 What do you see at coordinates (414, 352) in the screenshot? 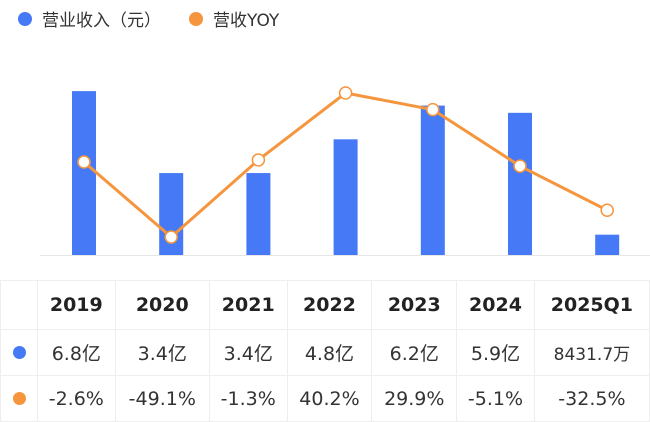
I see `table-cell-revenue: 6.2亿` at bounding box center [414, 352].